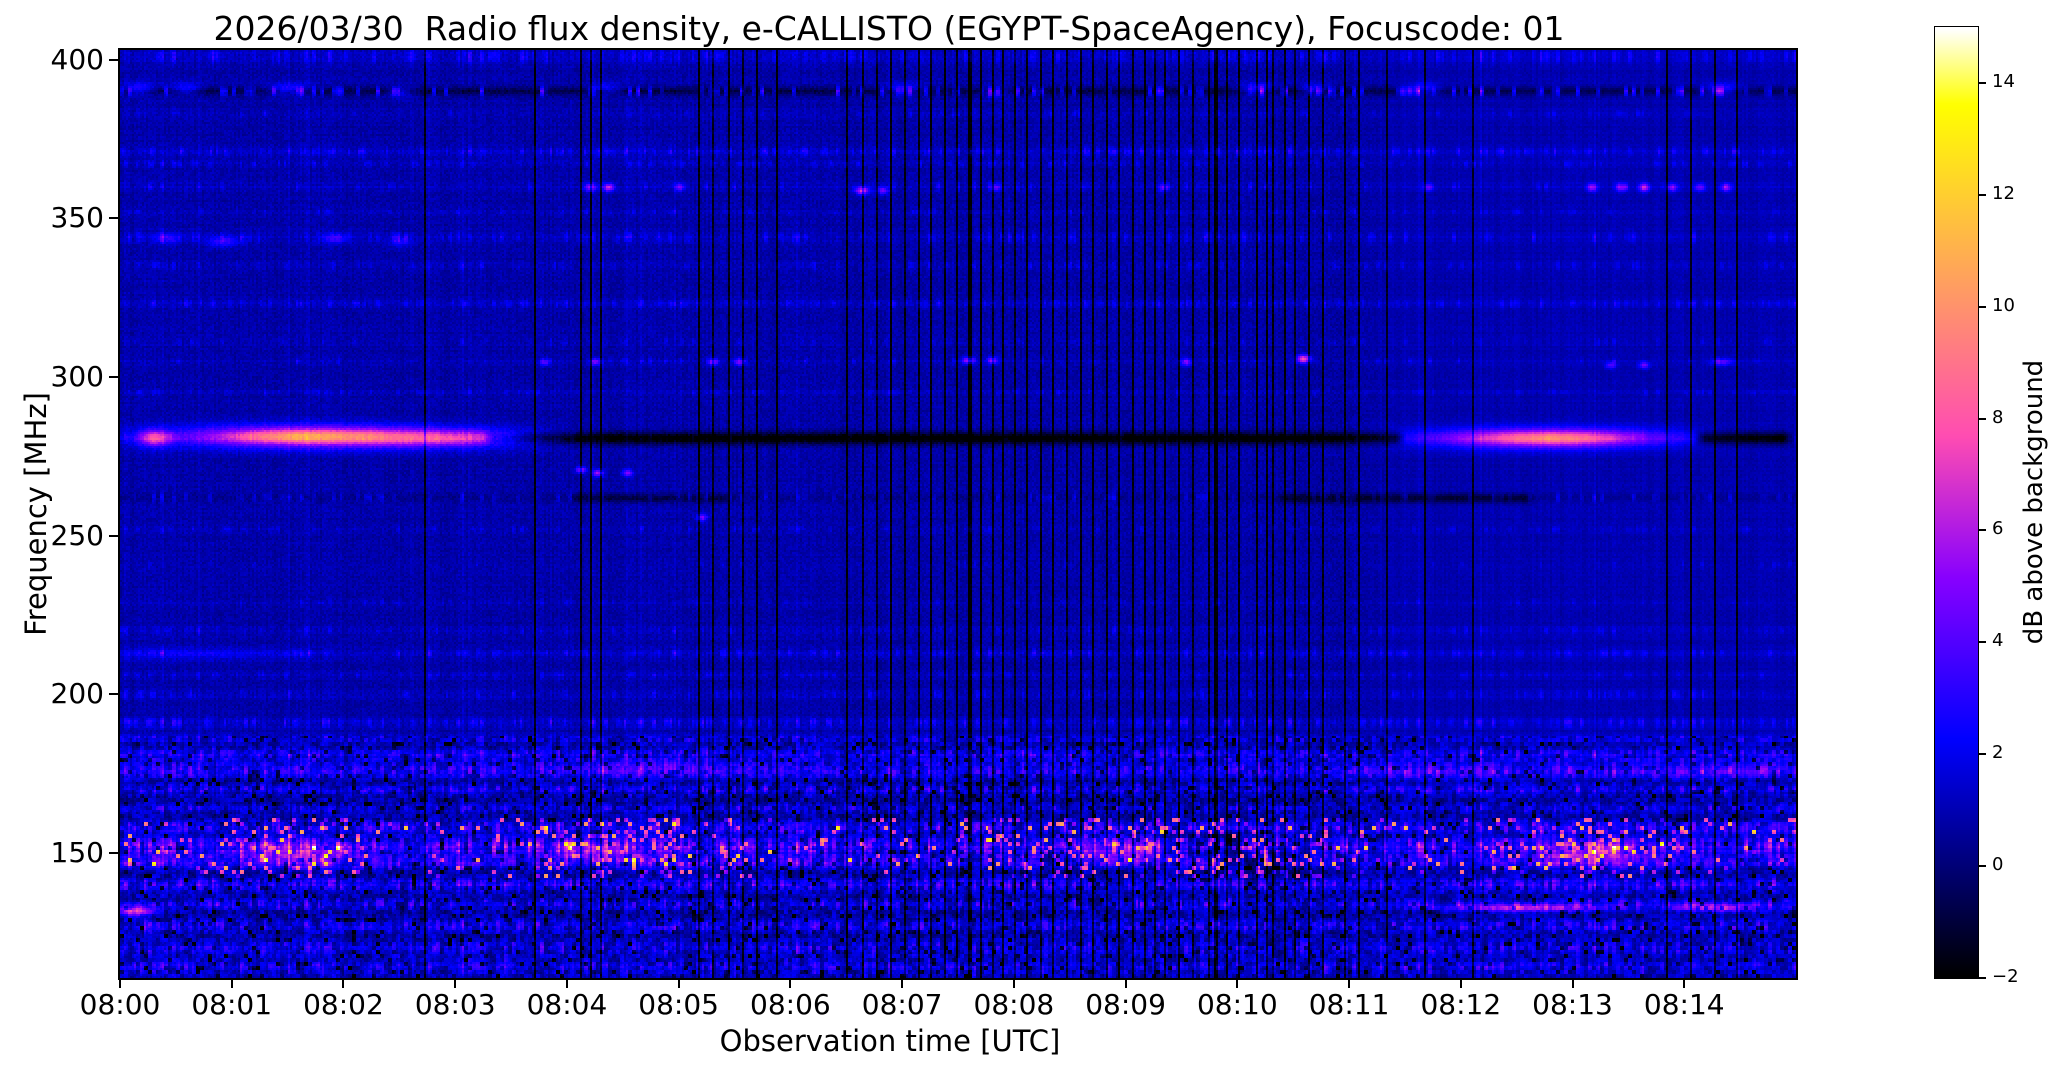 The height and width of the screenshot is (1067, 2066). Describe the element at coordinates (1998, 753) in the screenshot. I see `colorbar-tick-label: 2` at that location.